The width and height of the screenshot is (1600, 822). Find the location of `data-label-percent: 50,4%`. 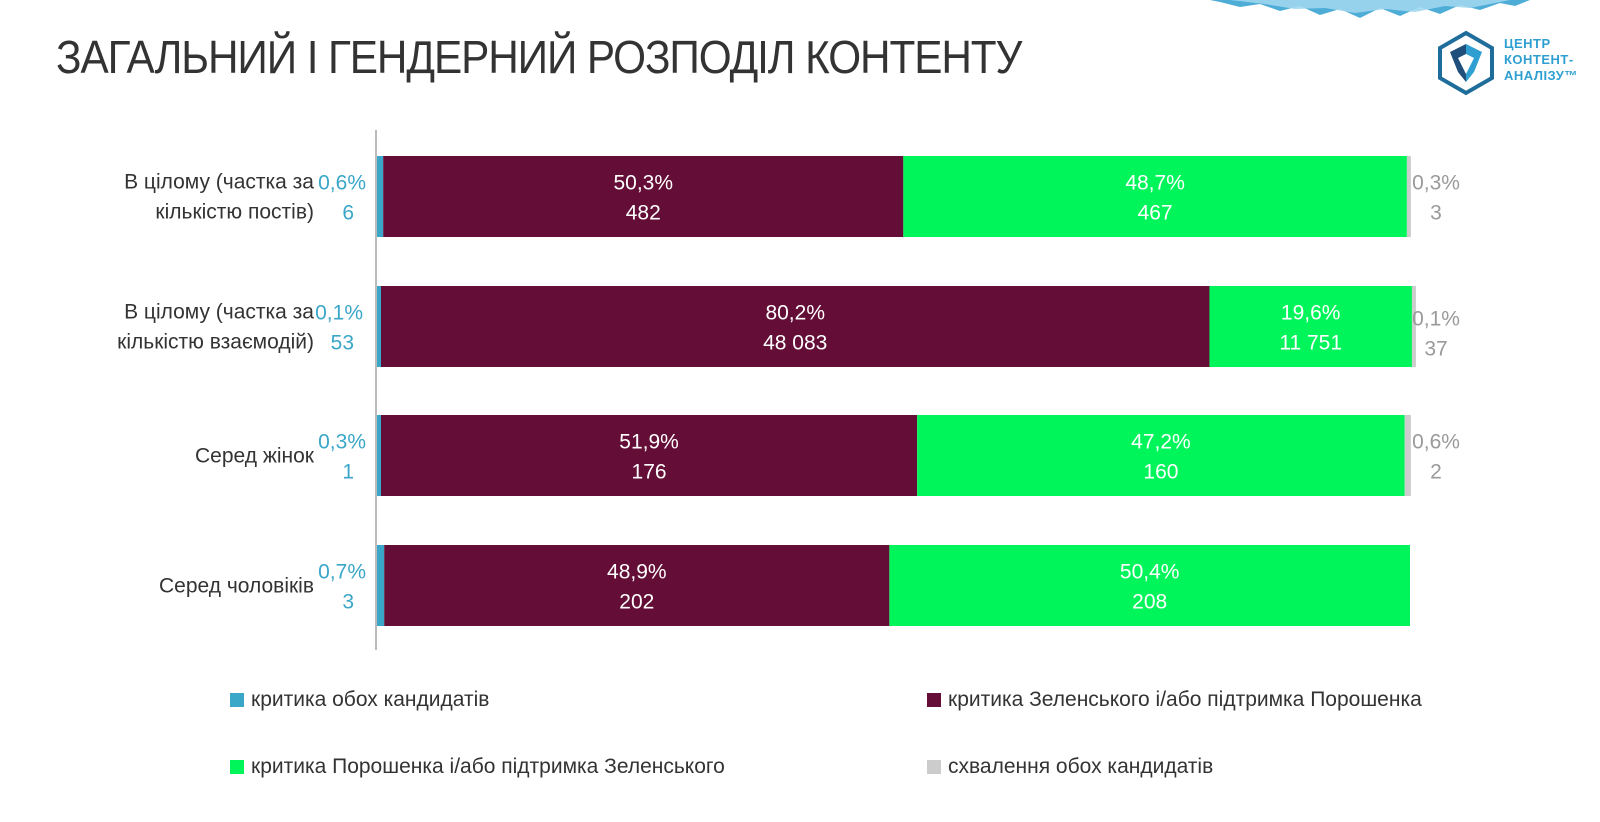

data-label-percent: 50,4% is located at coordinates (1150, 572).